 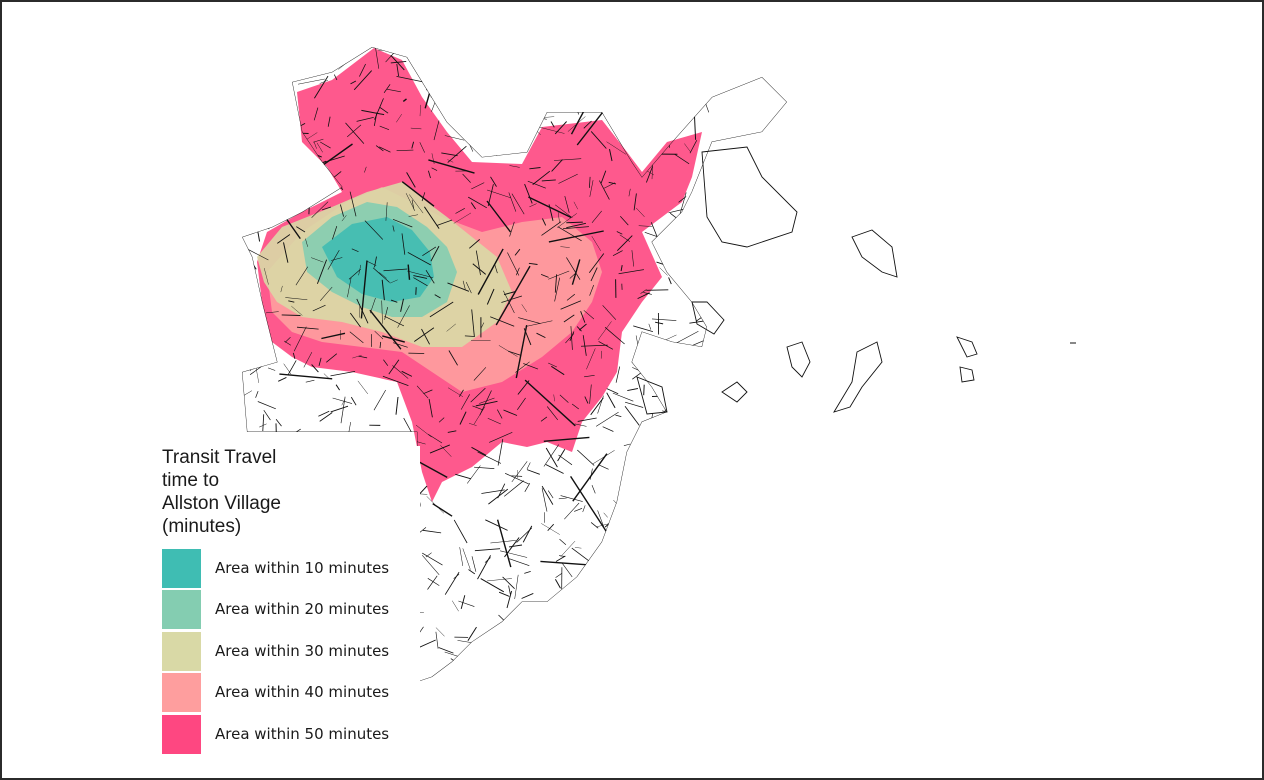 I want to click on island-outline, so click(x=874, y=253).